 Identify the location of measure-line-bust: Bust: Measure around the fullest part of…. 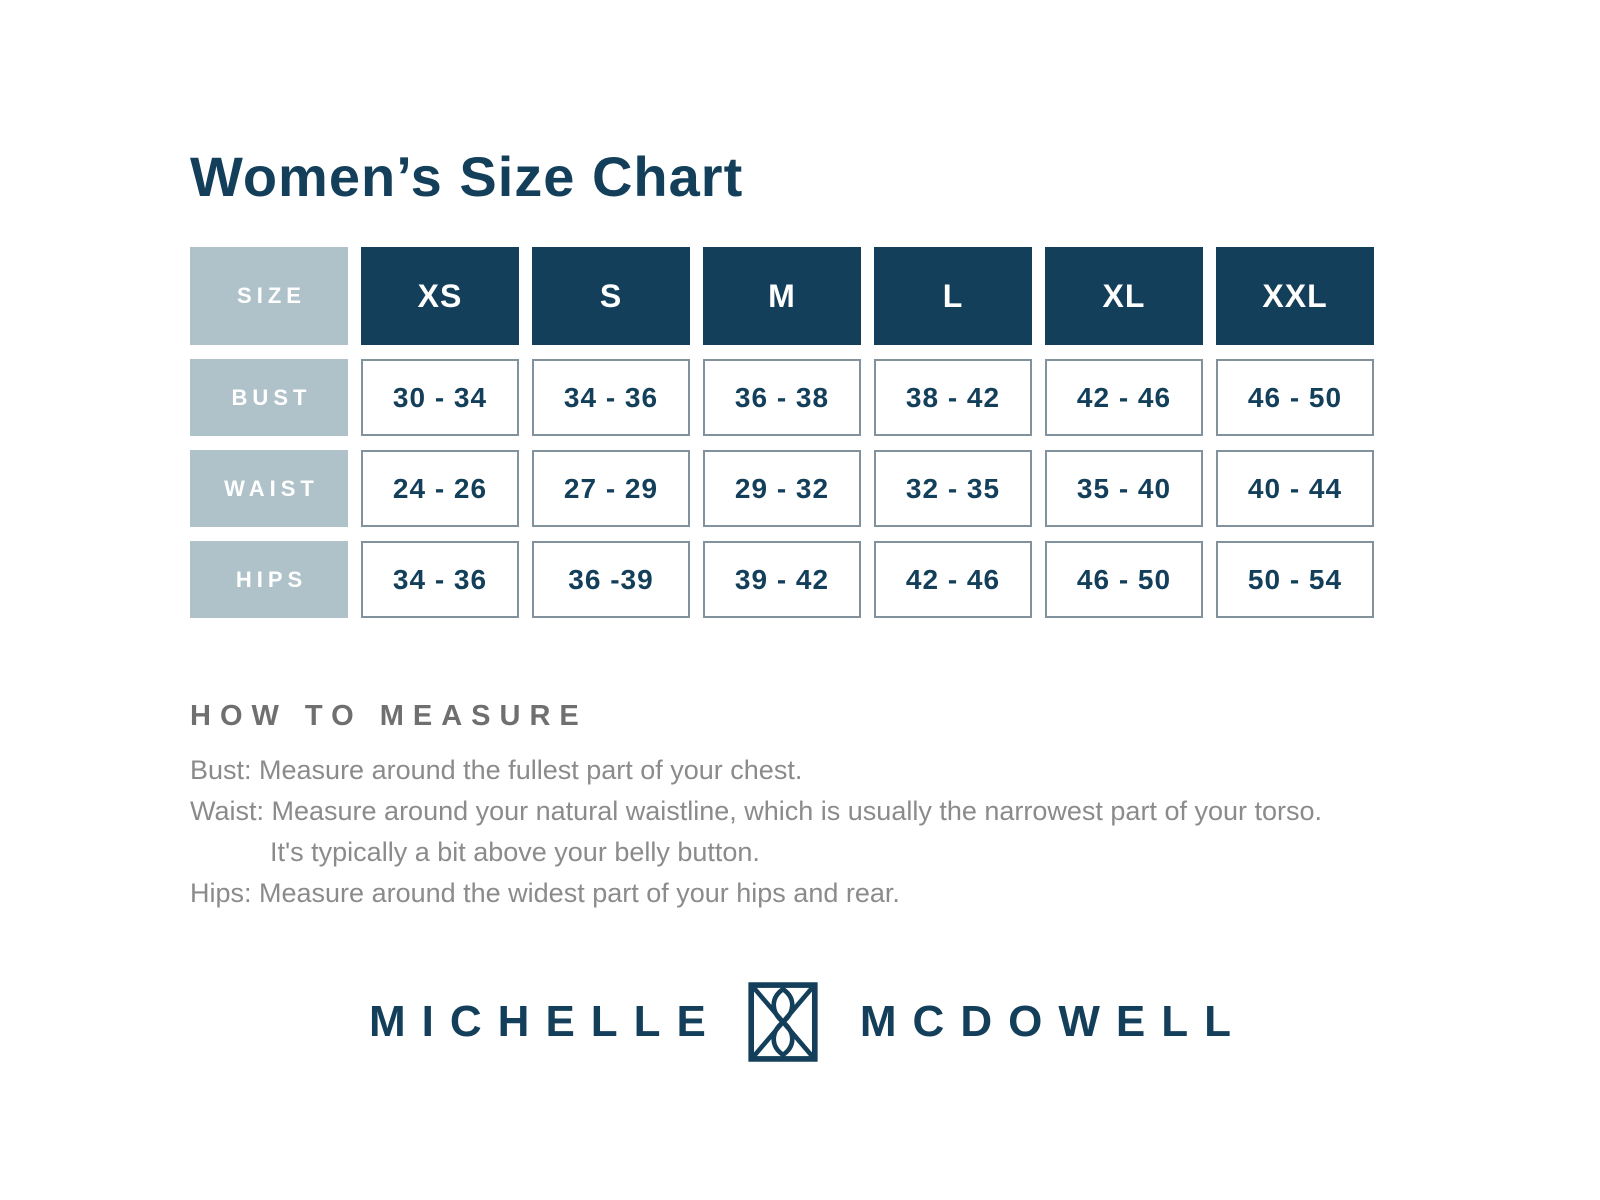
(496, 770).